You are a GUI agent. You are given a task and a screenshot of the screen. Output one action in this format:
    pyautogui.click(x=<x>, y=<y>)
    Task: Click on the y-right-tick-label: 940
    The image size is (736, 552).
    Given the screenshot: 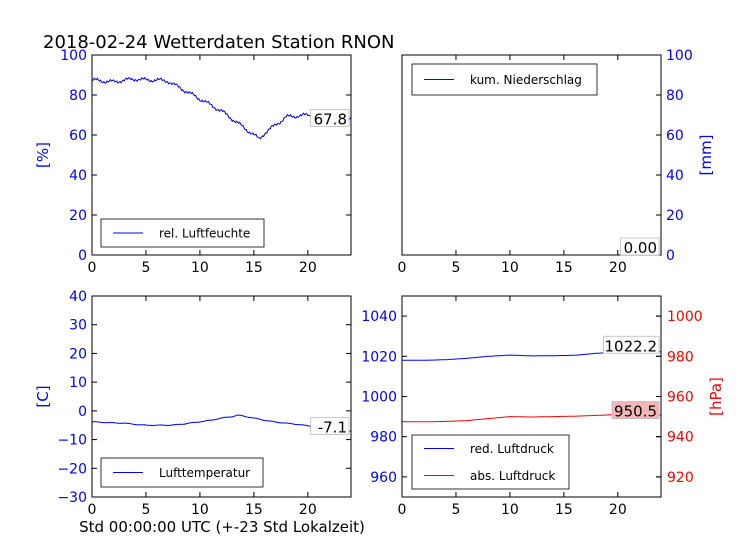 What is the action you would take?
    pyautogui.click(x=680, y=438)
    